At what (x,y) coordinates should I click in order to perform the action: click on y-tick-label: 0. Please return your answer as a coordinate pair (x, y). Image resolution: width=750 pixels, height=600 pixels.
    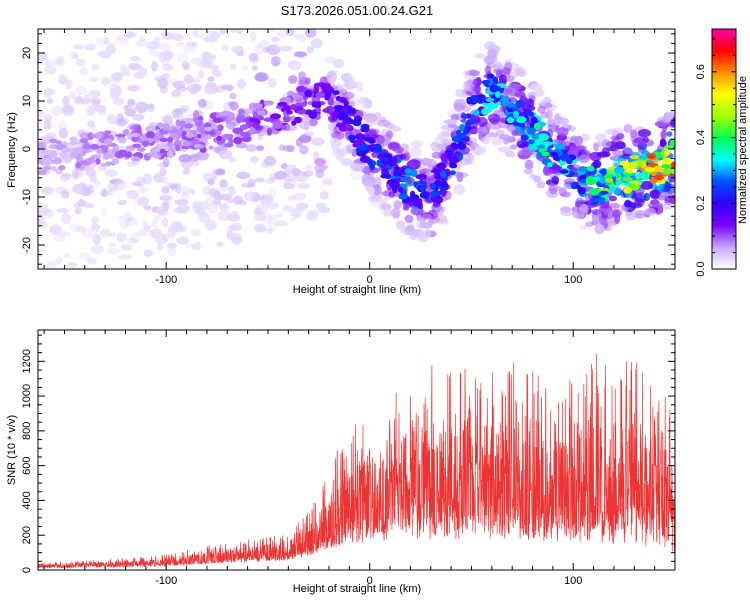
    Looking at the image, I should click on (27, 570).